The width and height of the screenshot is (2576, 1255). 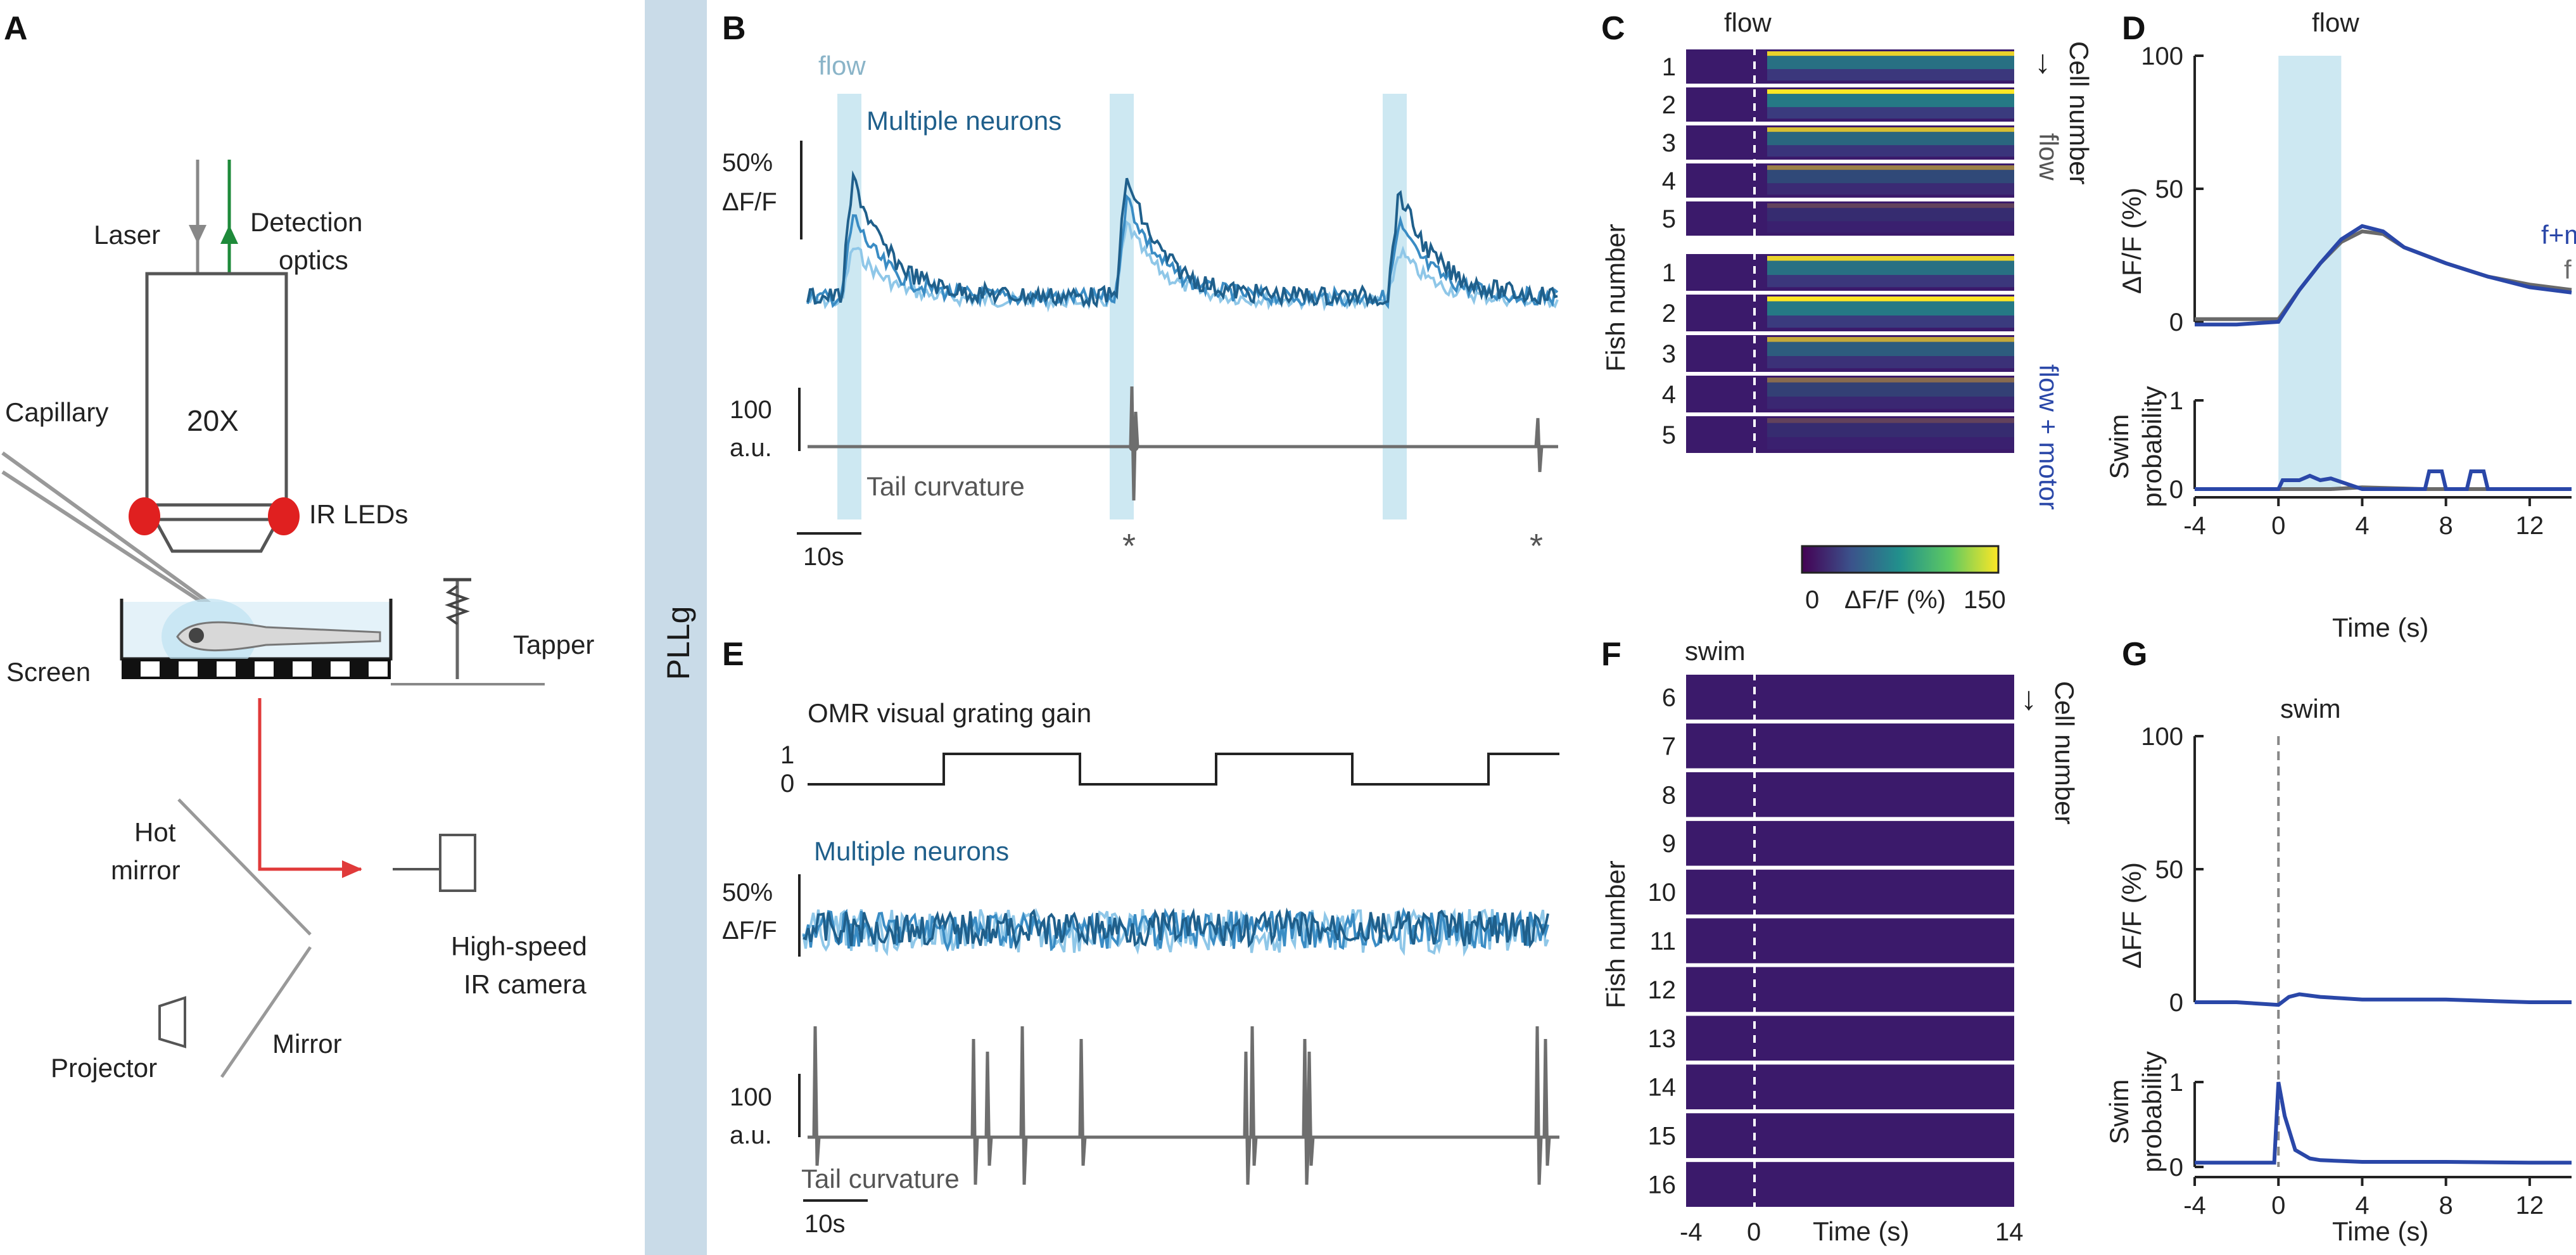 I want to click on fish-labels-c-top: 1 2 3 4 5, so click(x=1669, y=143).